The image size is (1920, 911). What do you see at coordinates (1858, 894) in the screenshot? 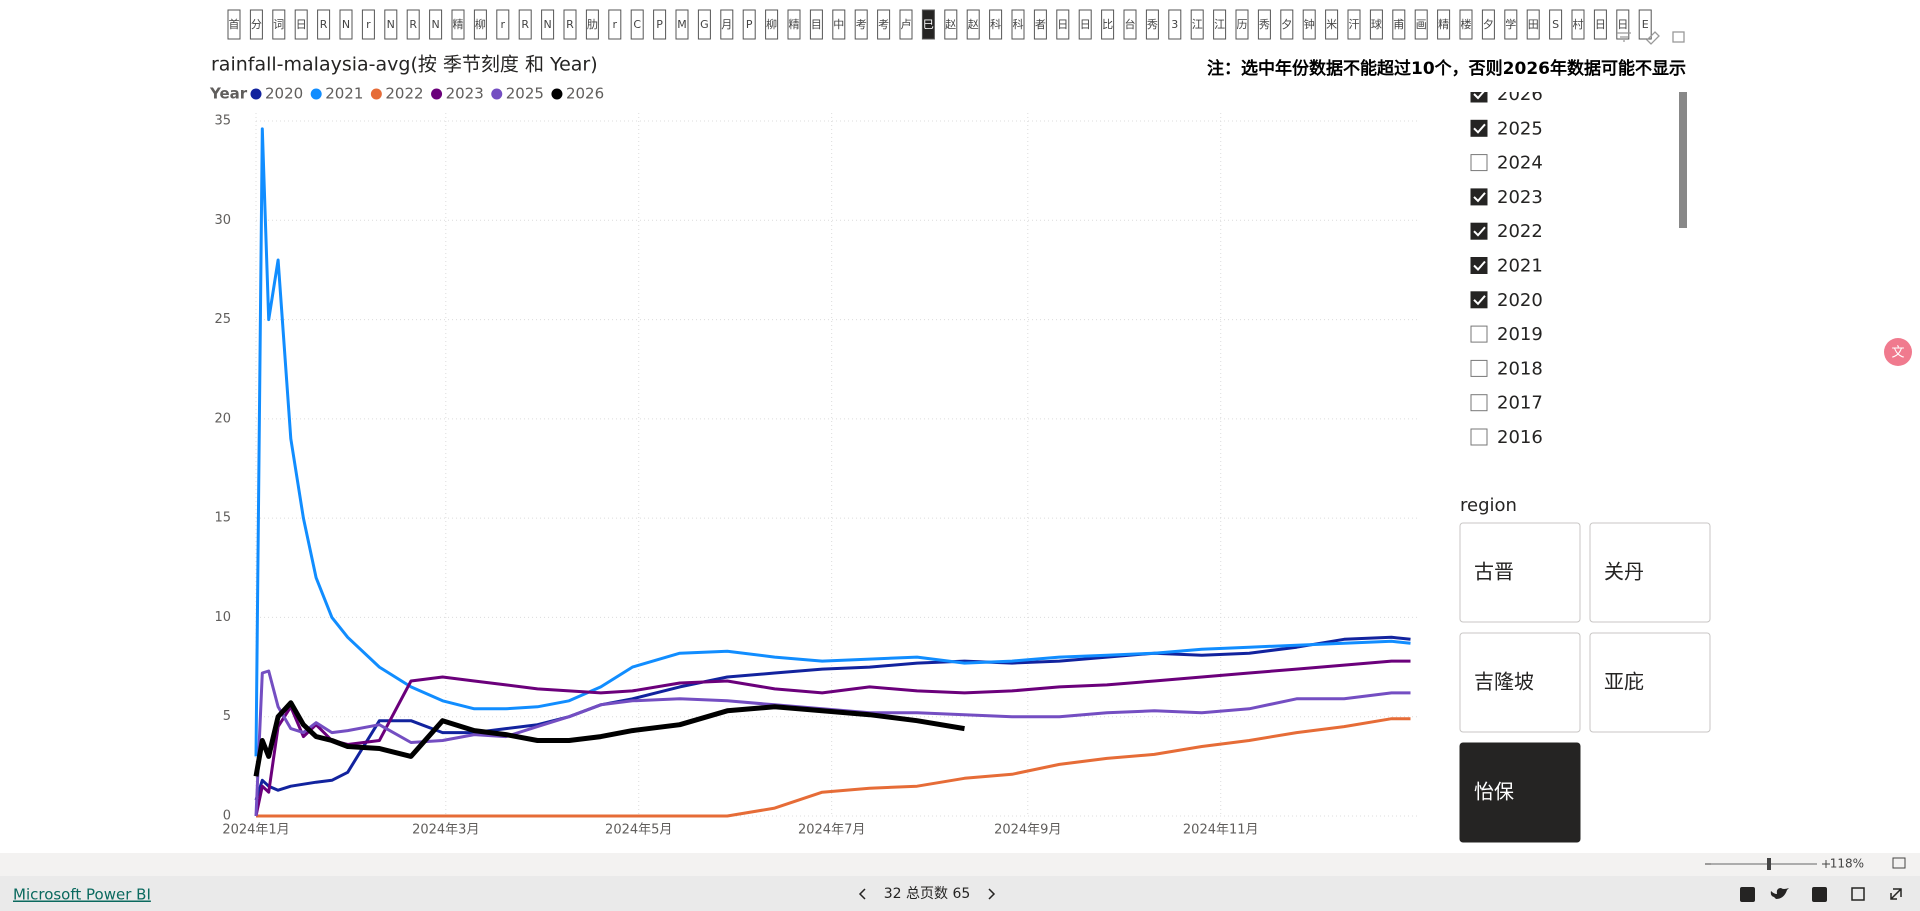
I see `share` at bounding box center [1858, 894].